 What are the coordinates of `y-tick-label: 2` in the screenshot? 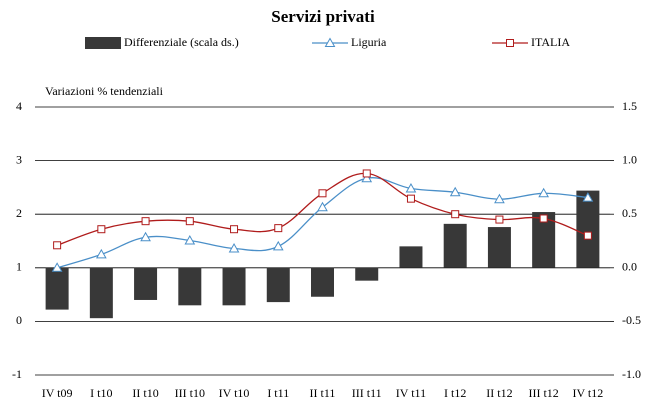 It's located at (19, 213).